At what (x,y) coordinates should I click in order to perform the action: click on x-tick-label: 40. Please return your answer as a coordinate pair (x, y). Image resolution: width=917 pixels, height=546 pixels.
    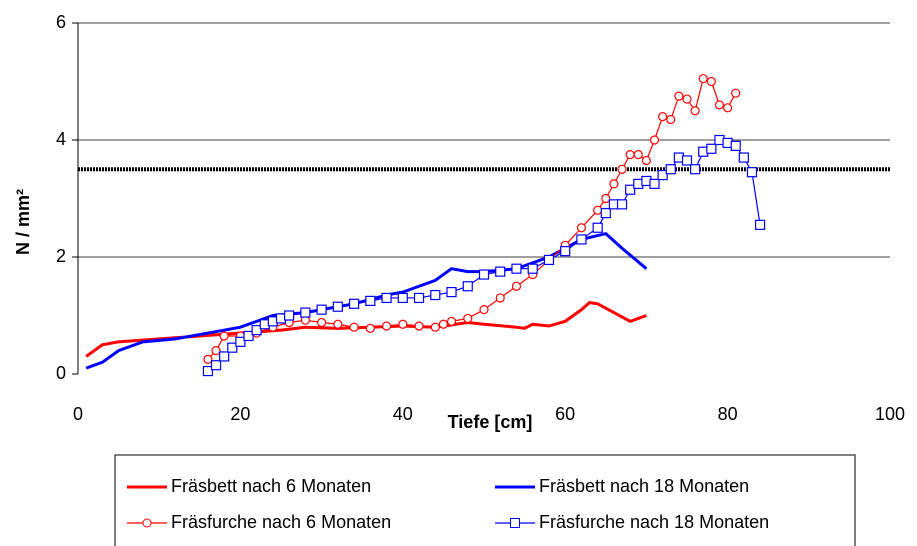
    Looking at the image, I should click on (403, 414).